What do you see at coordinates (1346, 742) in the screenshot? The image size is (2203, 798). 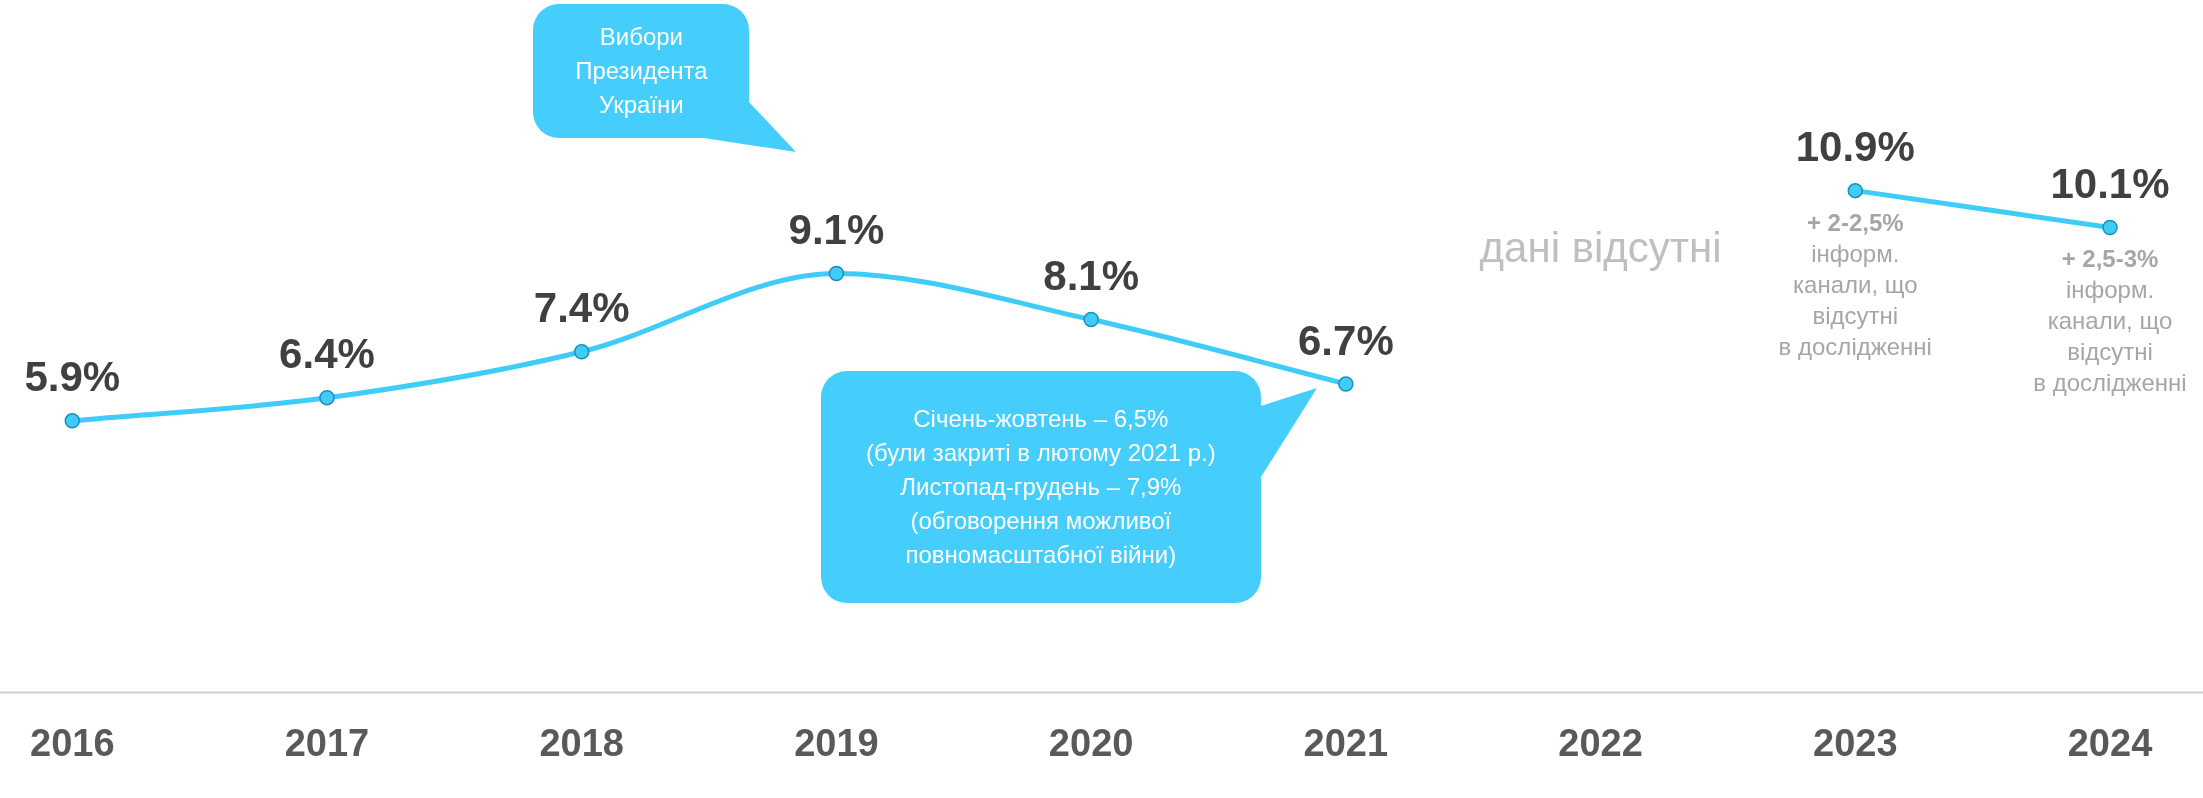 I see `x-tick-label: 2021` at bounding box center [1346, 742].